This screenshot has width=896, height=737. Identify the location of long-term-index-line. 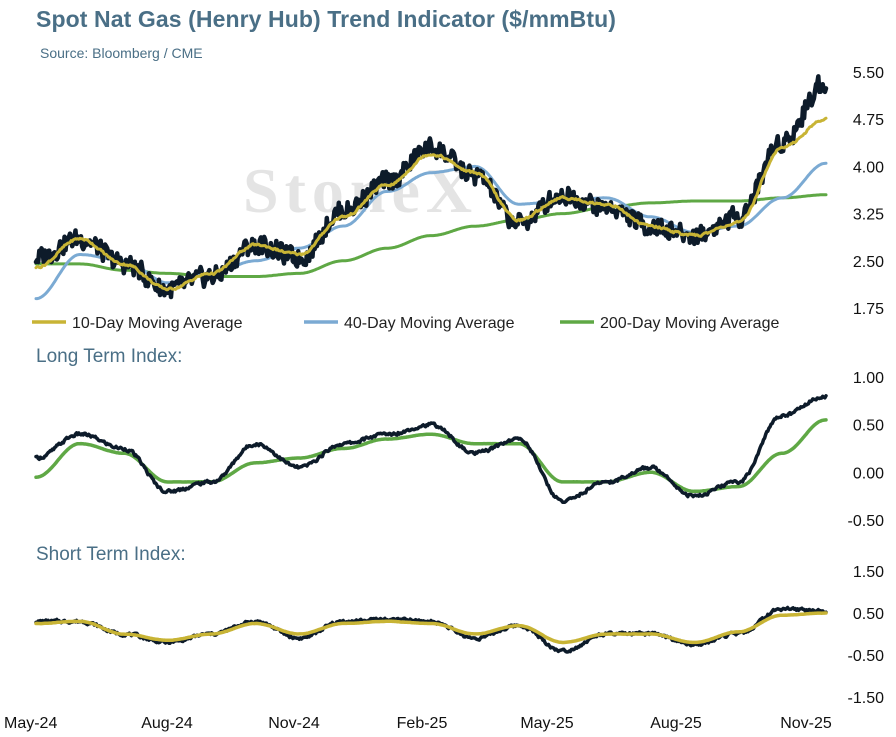
(431, 449).